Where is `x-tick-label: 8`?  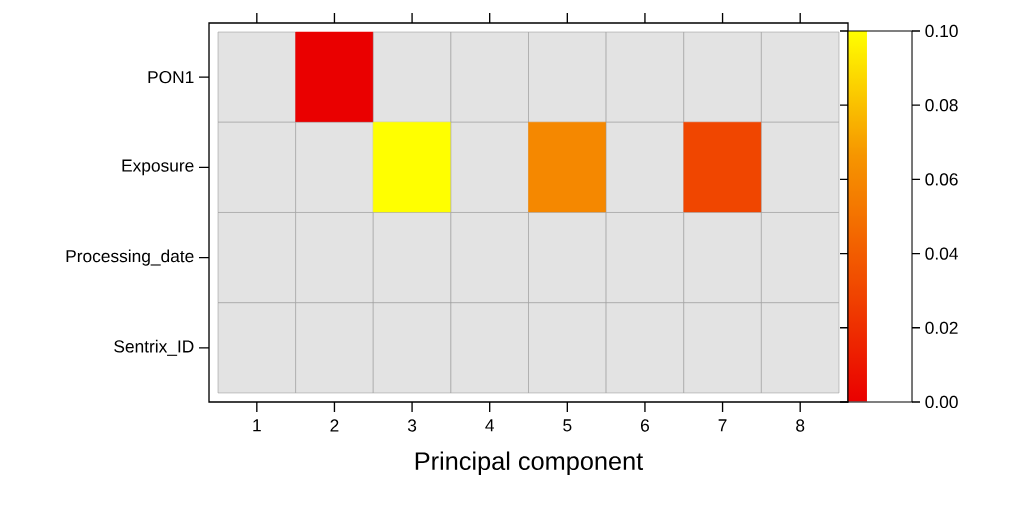 x-tick-label: 8 is located at coordinates (800, 425).